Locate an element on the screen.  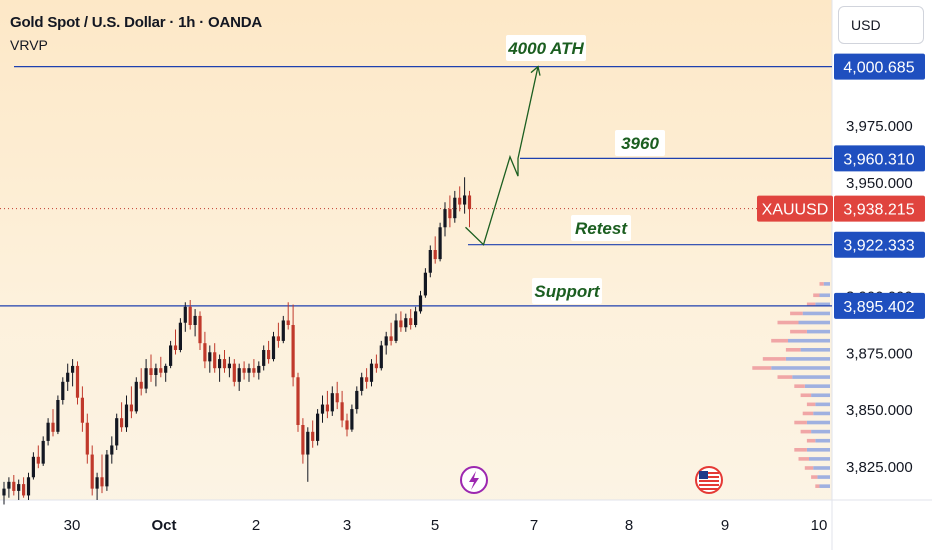
time-axis-panel is located at coordinates (466, 525).